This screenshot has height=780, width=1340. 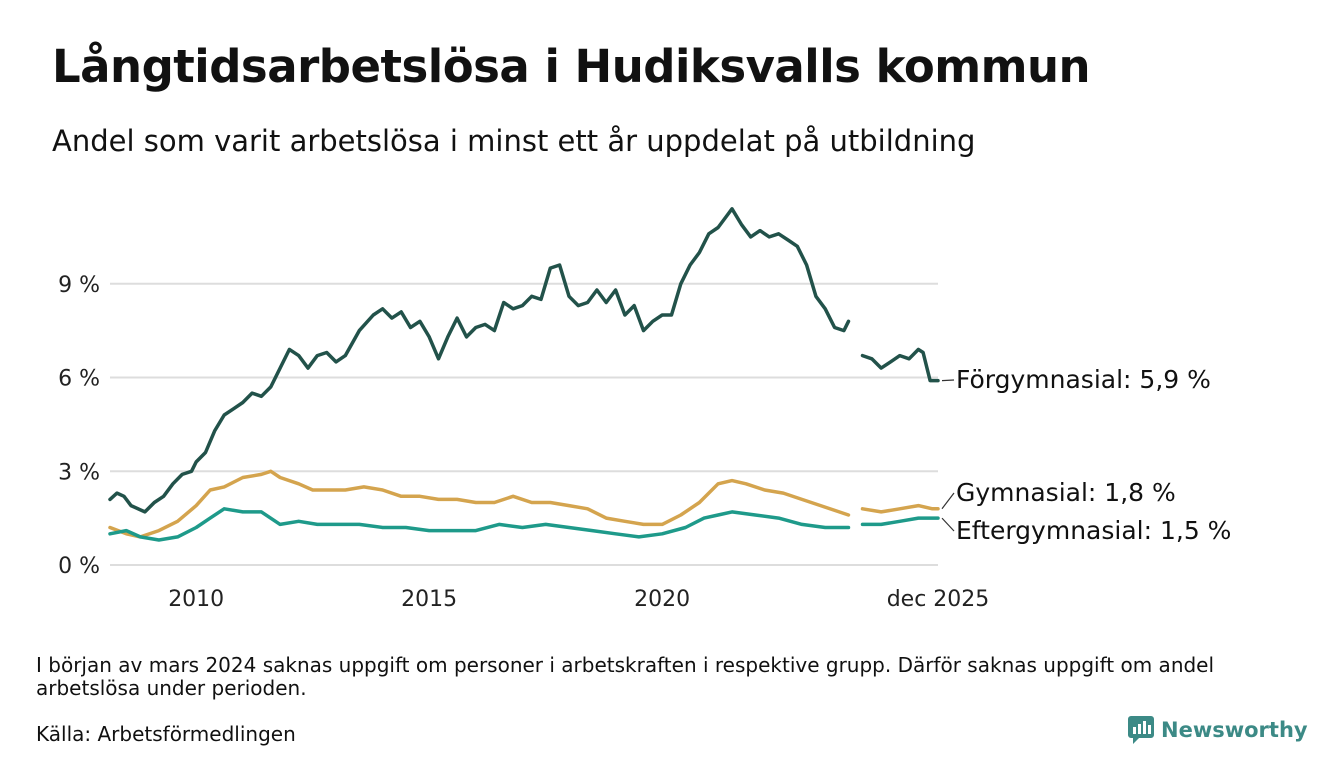 I want to click on series-label-gymnasial: Gymnasial: 1,8 %, so click(x=1066, y=492).